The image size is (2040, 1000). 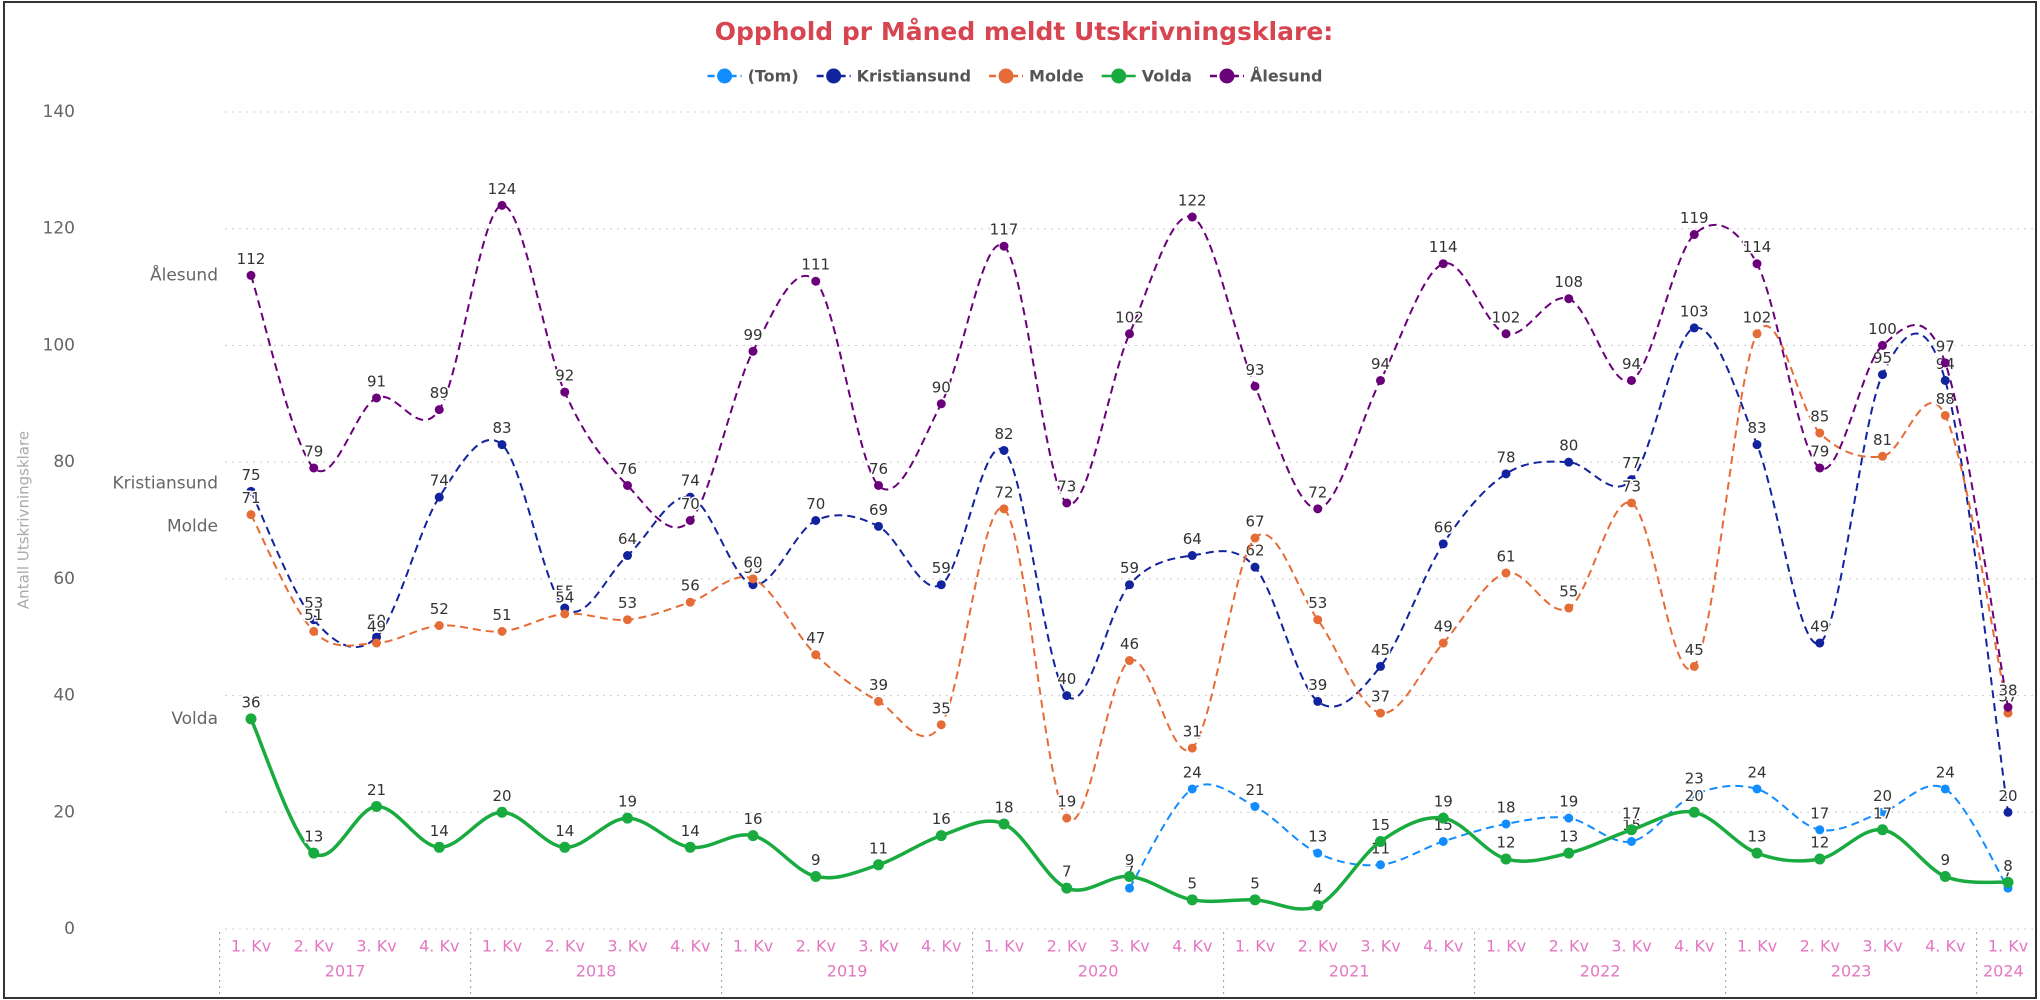 I want to click on data-label: 47, so click(x=815, y=638).